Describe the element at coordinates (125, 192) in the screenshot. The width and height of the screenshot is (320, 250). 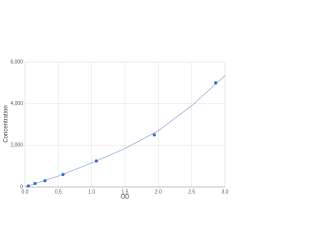
I see `x-tick-label: 1.5` at that location.